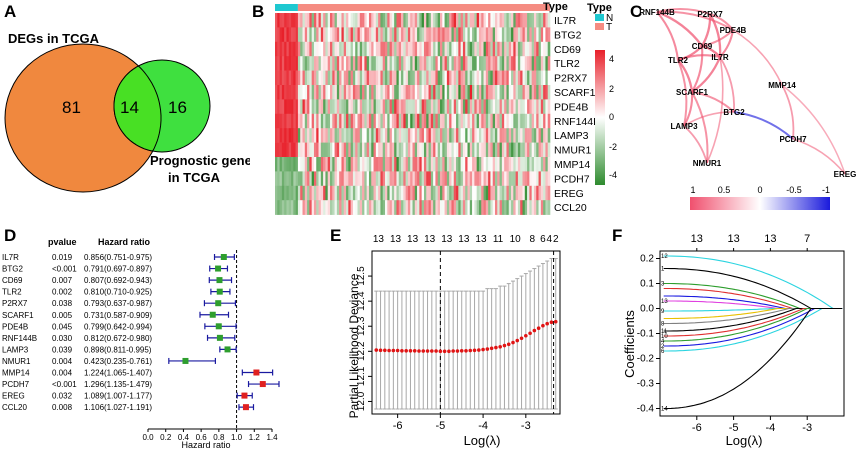 The height and width of the screenshot is (452, 858). What do you see at coordinates (555, 7) in the screenshot?
I see `heatmap-type-title: Type` at bounding box center [555, 7].